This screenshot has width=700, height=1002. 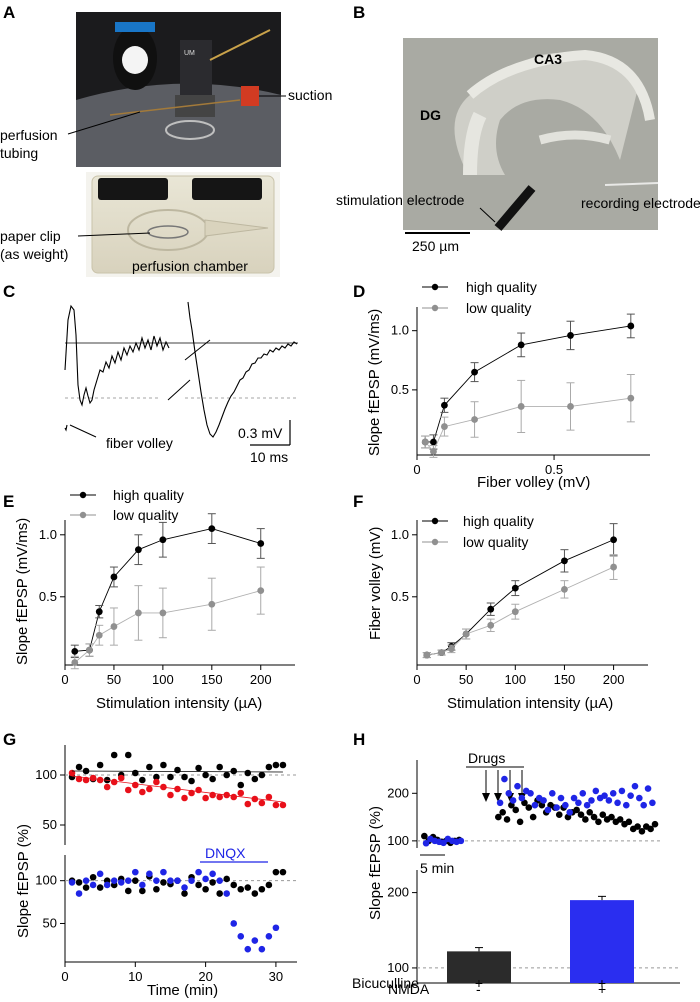 I want to click on label-dg: DG, so click(x=430, y=115).